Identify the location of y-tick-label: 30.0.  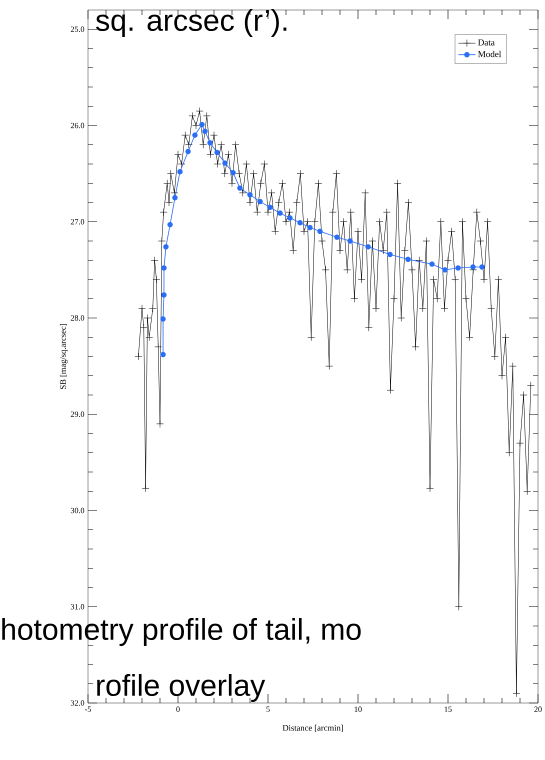
(77, 511).